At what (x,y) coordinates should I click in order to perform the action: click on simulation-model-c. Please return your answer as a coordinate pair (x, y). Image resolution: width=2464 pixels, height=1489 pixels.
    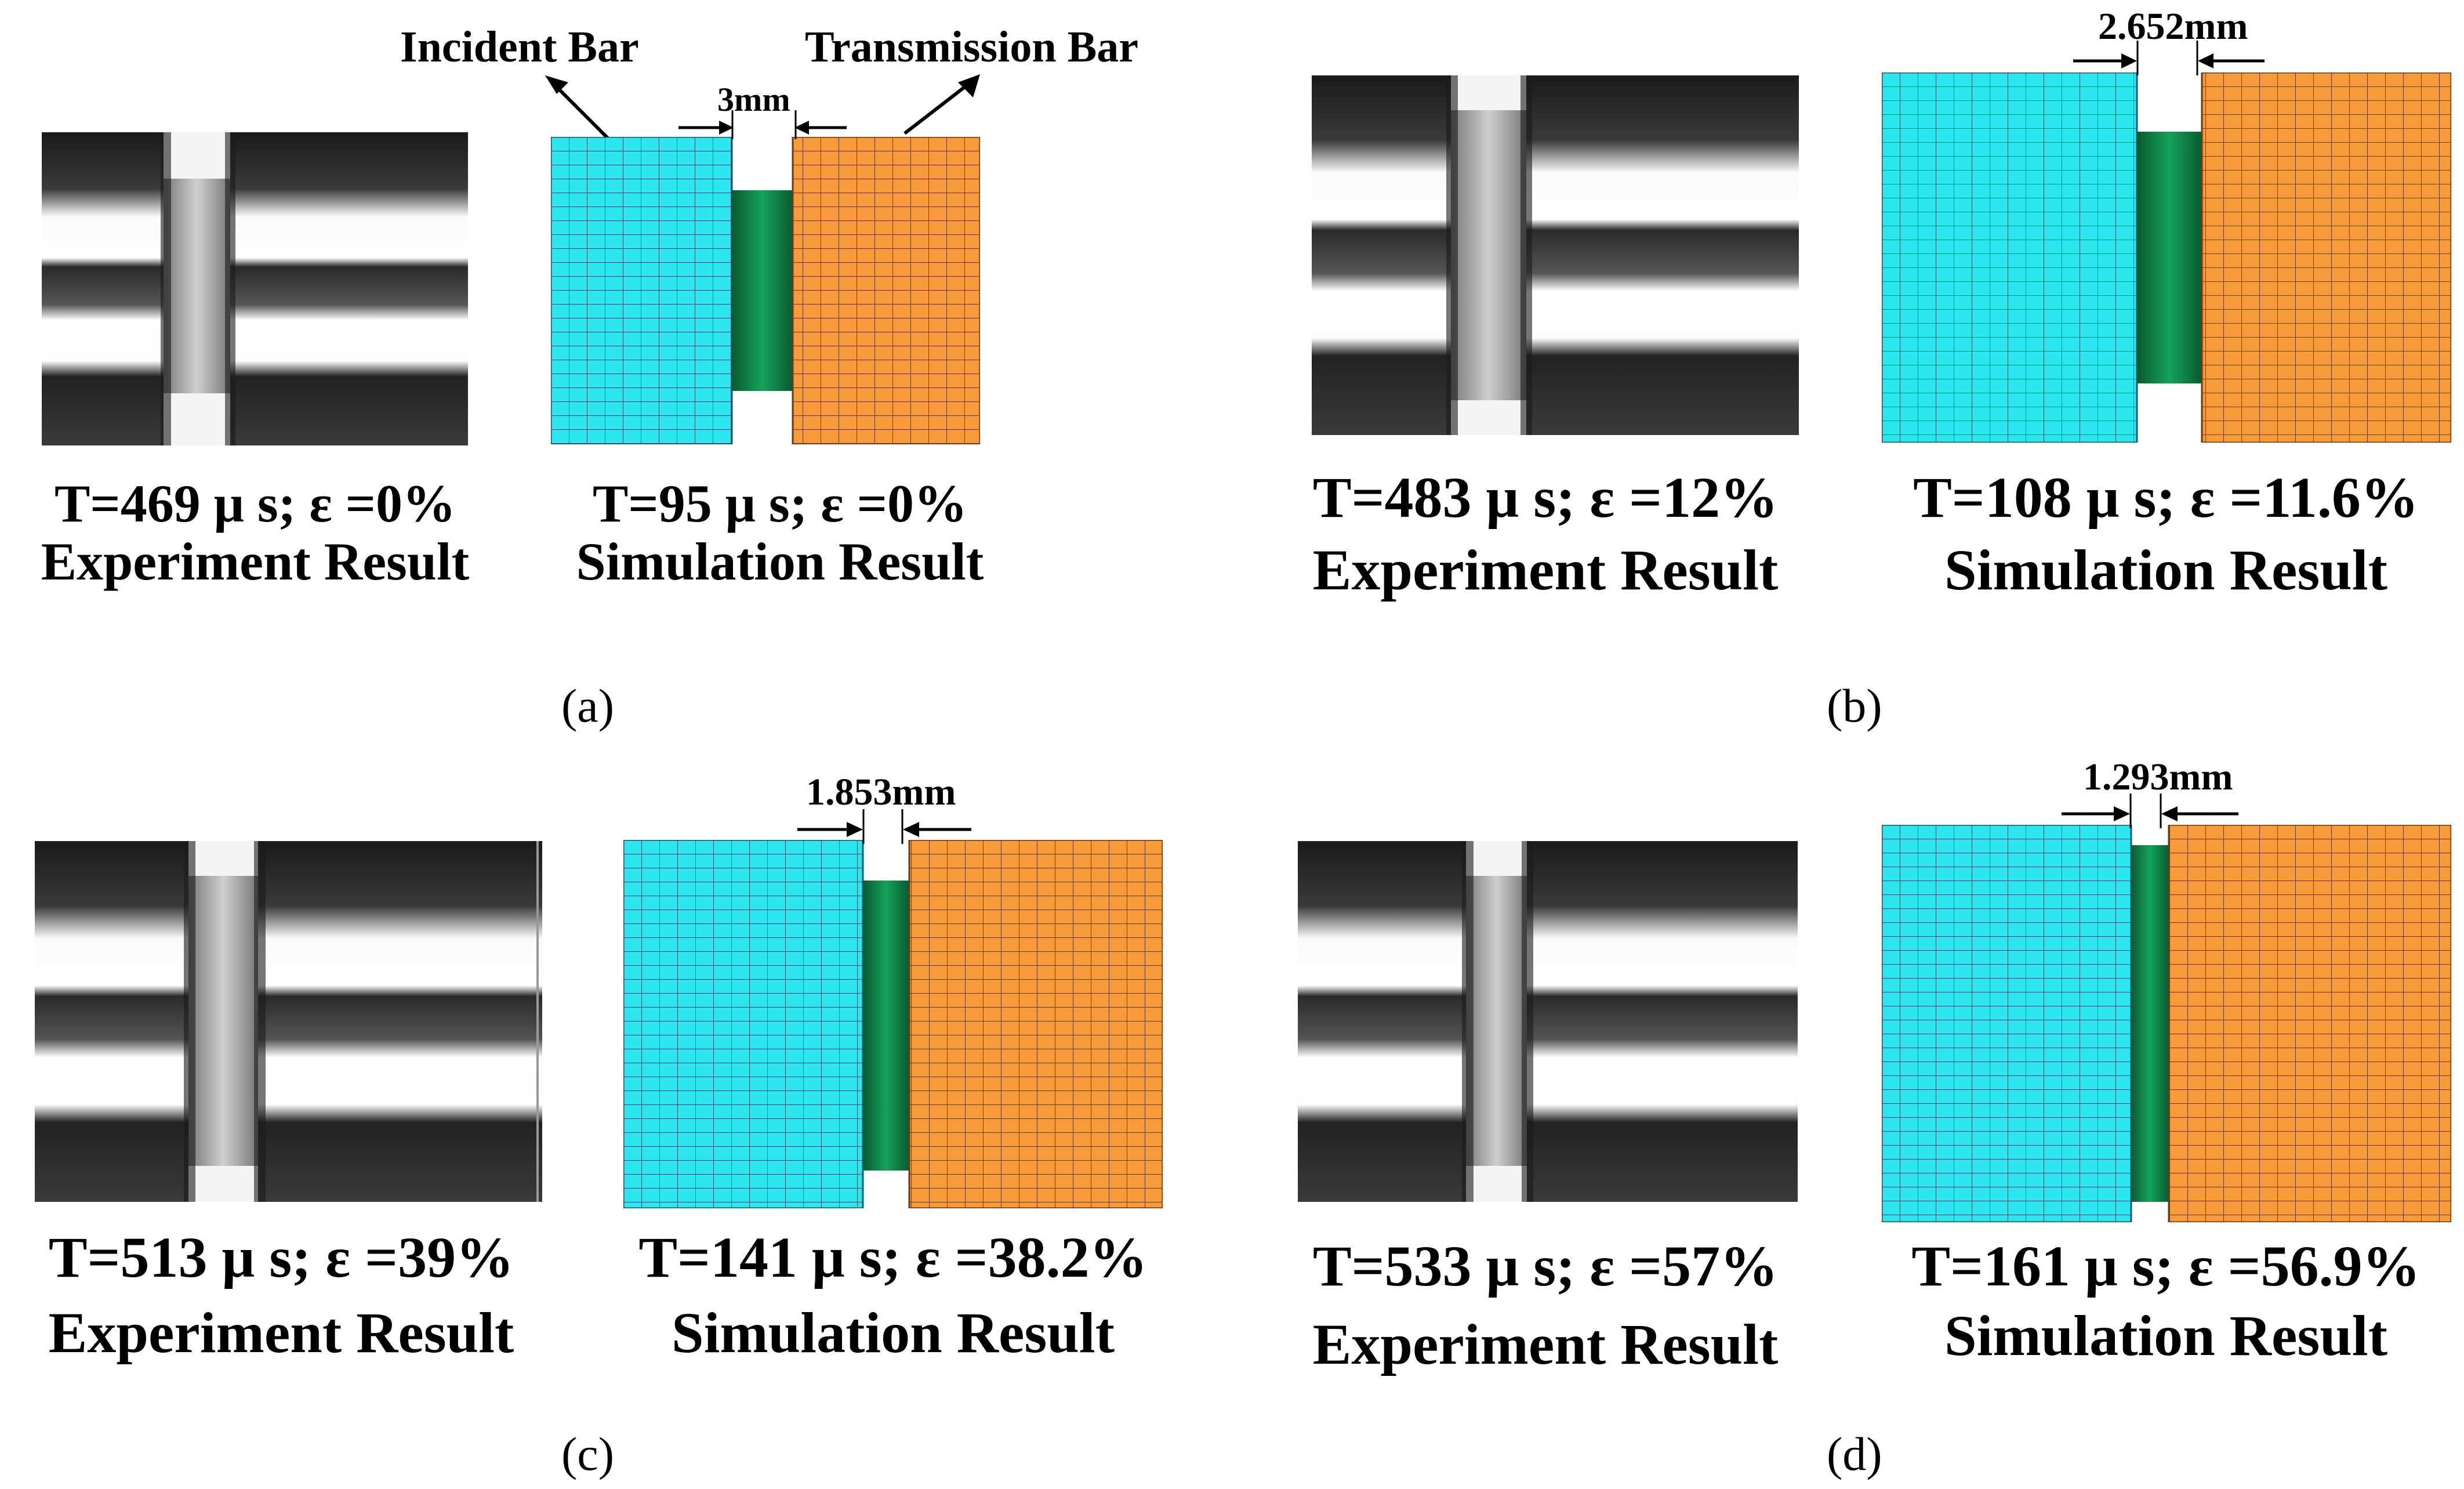
    Looking at the image, I should click on (893, 1024).